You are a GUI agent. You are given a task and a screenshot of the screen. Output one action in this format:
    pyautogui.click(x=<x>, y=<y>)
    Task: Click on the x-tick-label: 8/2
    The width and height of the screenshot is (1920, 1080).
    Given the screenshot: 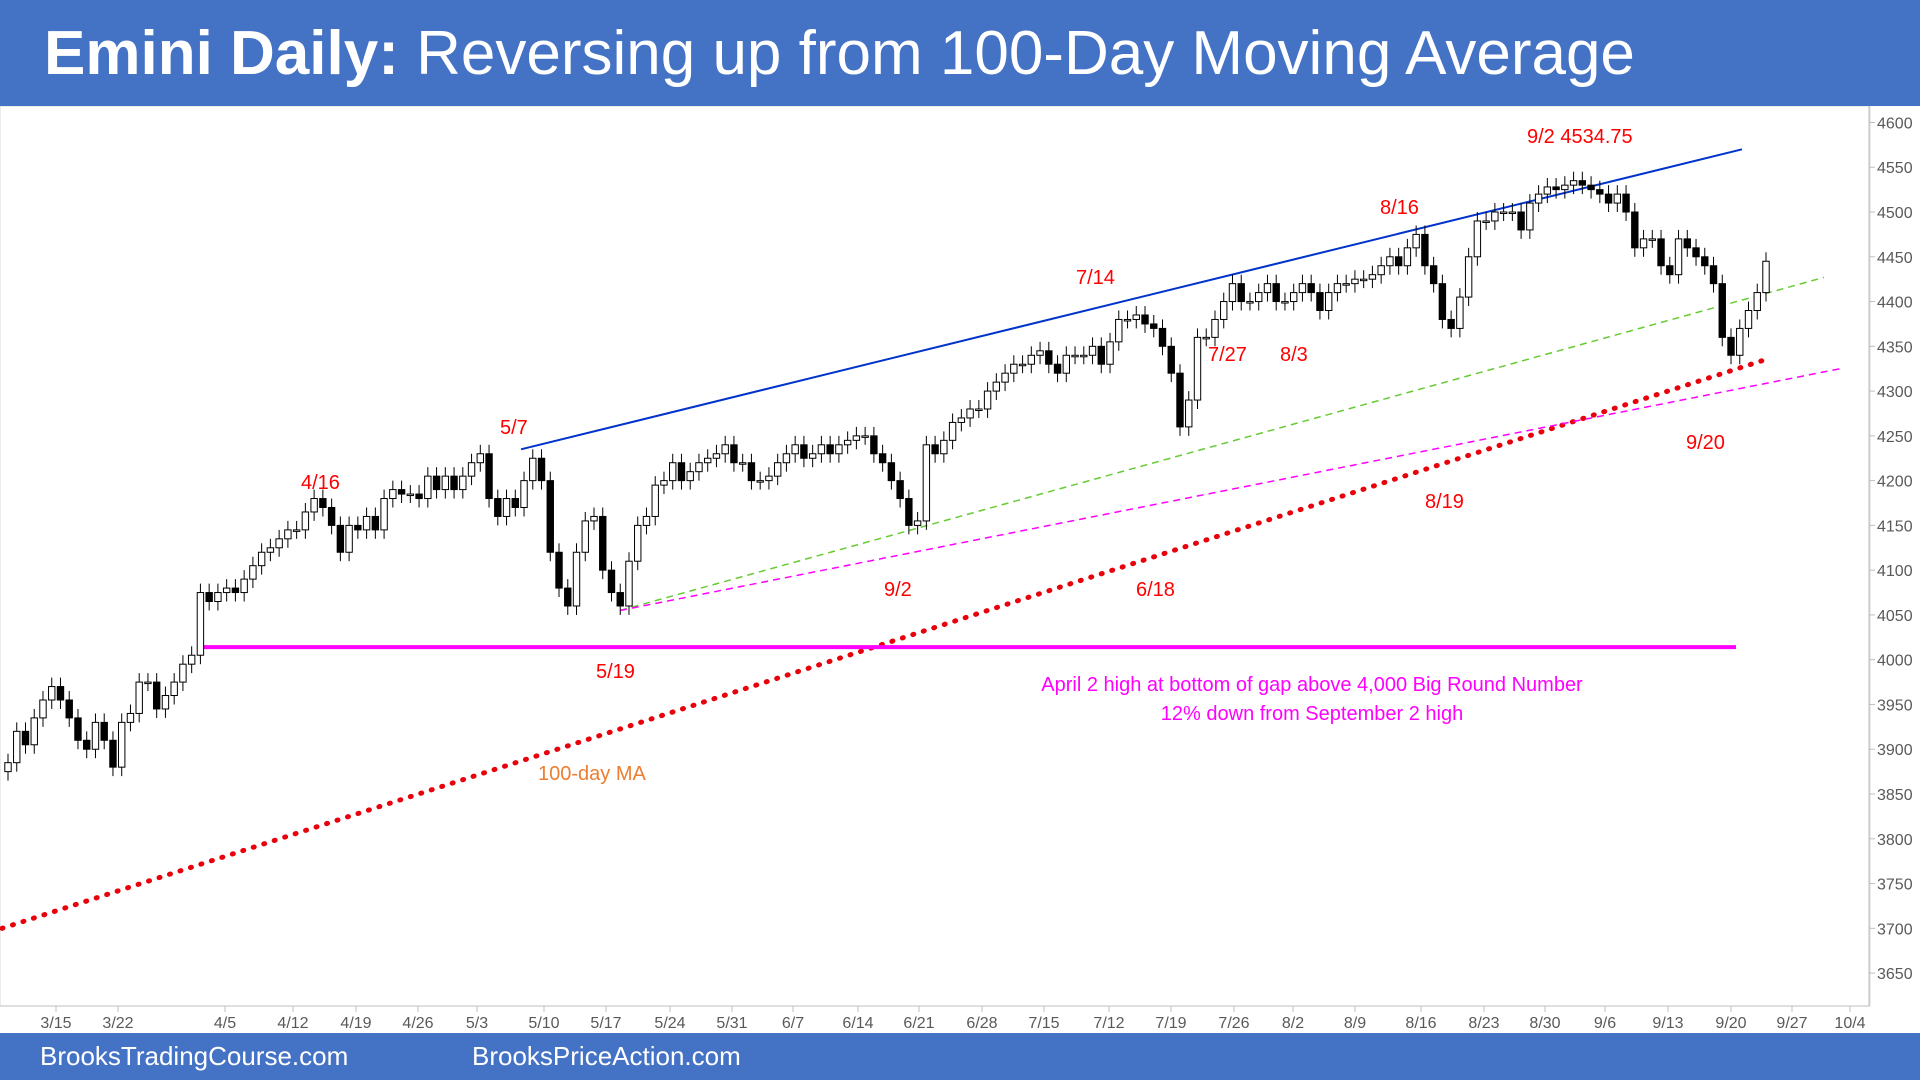 What is the action you would take?
    pyautogui.click(x=1293, y=1023)
    